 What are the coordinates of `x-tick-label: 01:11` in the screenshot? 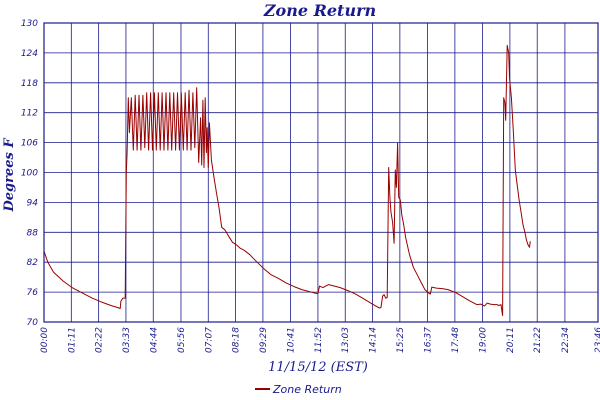 It's located at (72, 340).